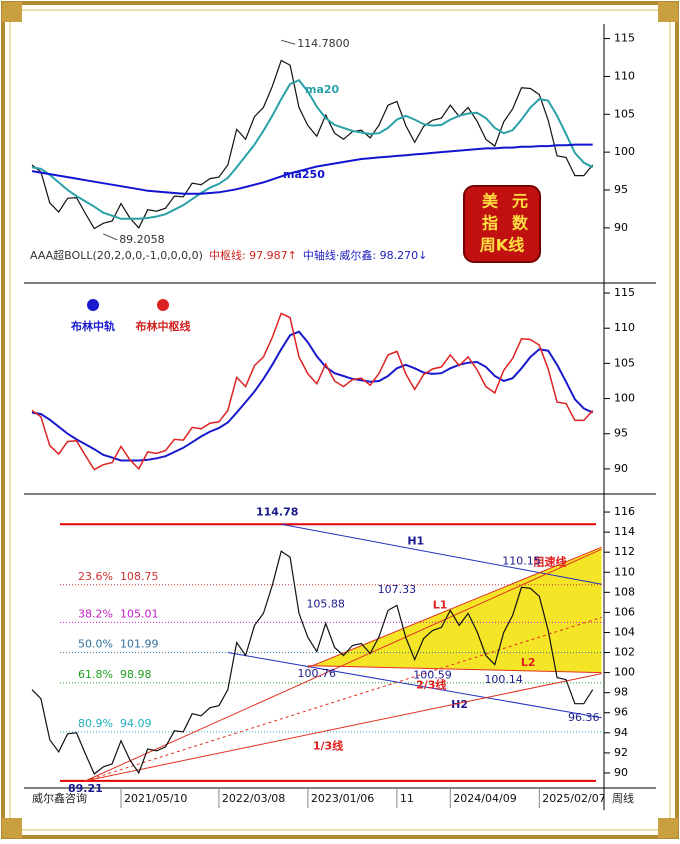 Image resolution: width=680 pixels, height=844 pixels. What do you see at coordinates (623, 798) in the screenshot?
I see `period: 周线` at bounding box center [623, 798].